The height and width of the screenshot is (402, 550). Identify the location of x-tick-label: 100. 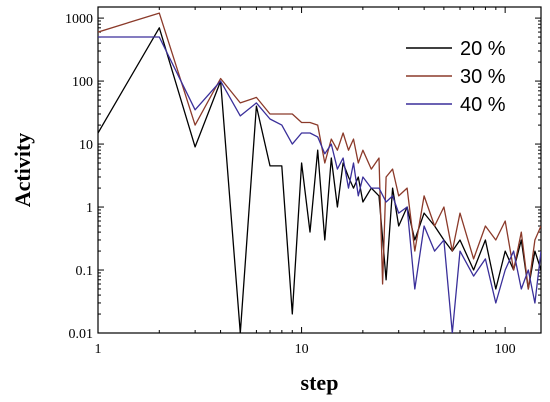
(505, 349).